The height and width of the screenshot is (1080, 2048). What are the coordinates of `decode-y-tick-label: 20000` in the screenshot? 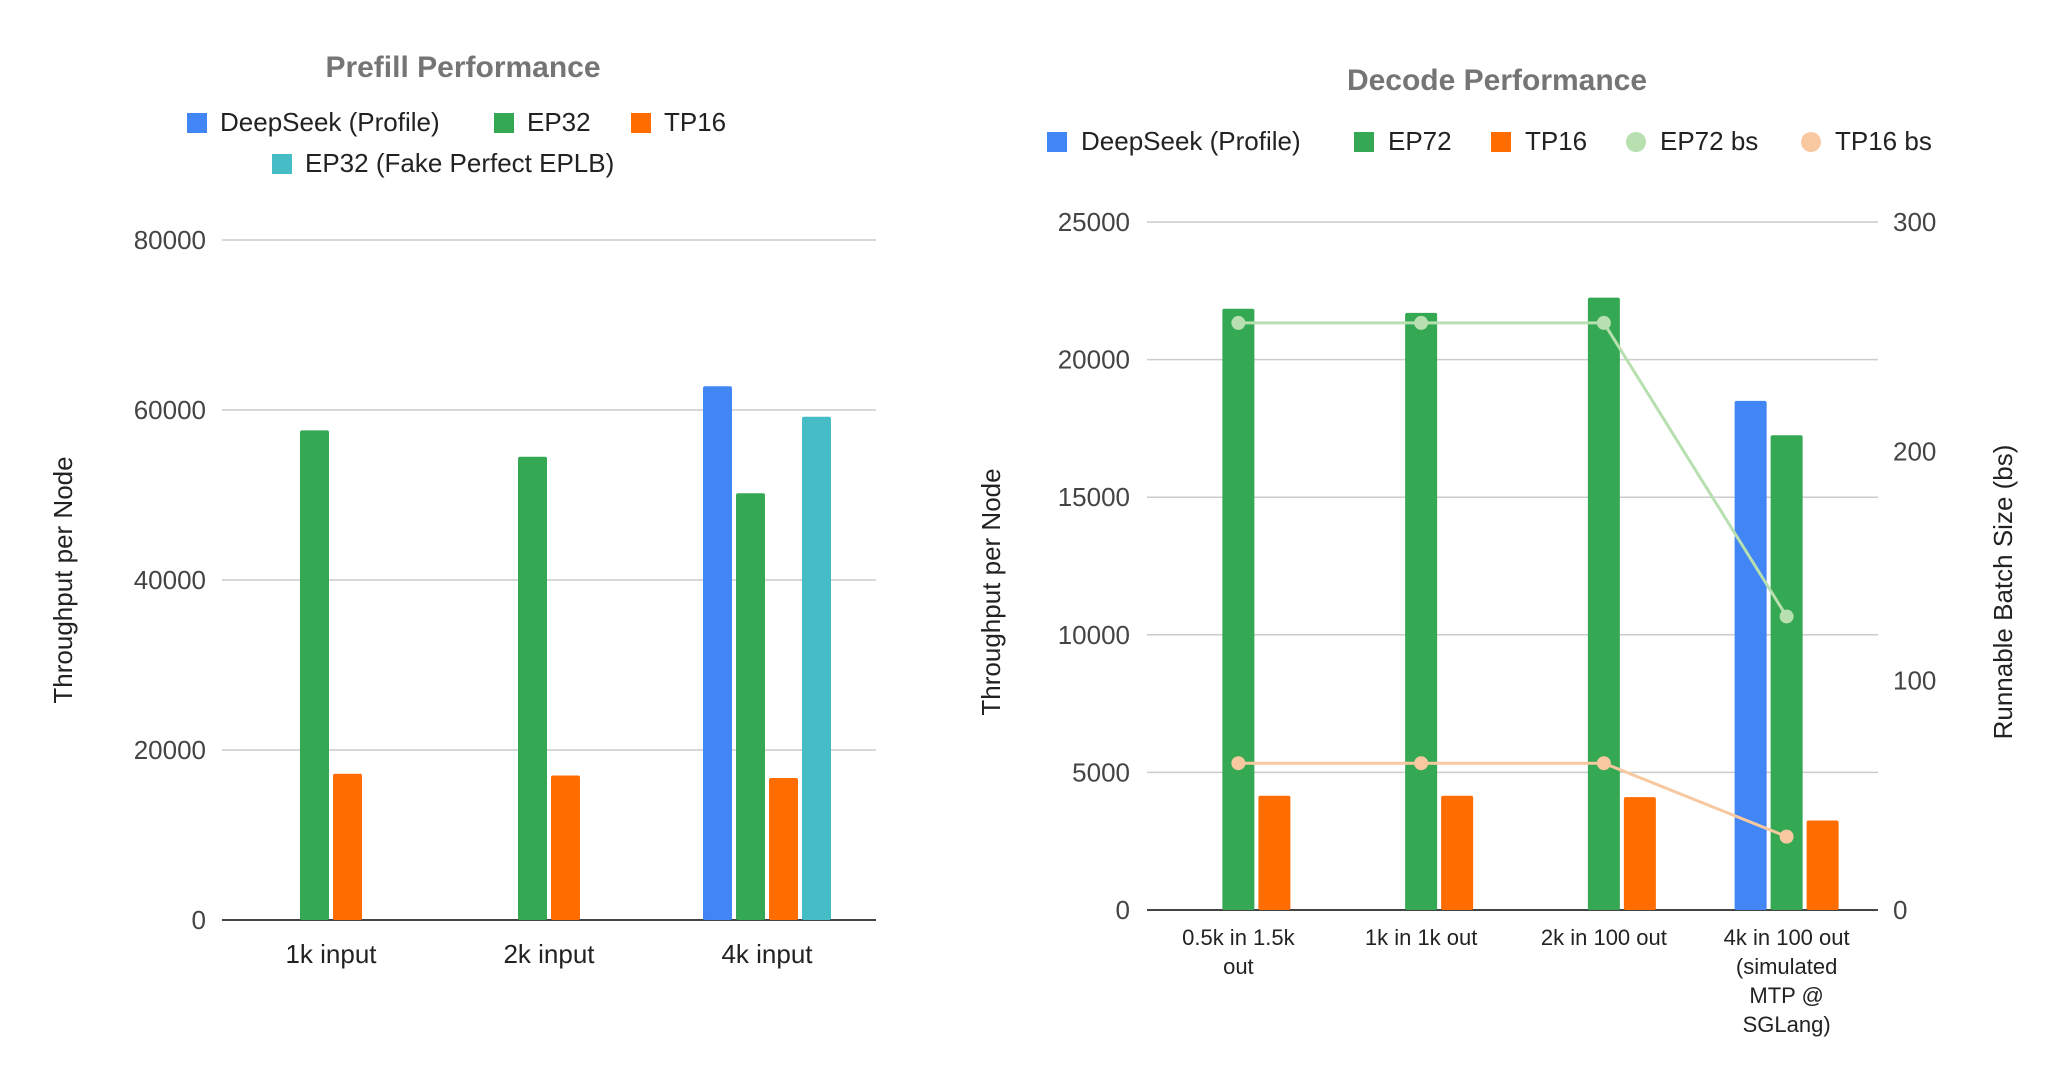 It's located at (1094, 360).